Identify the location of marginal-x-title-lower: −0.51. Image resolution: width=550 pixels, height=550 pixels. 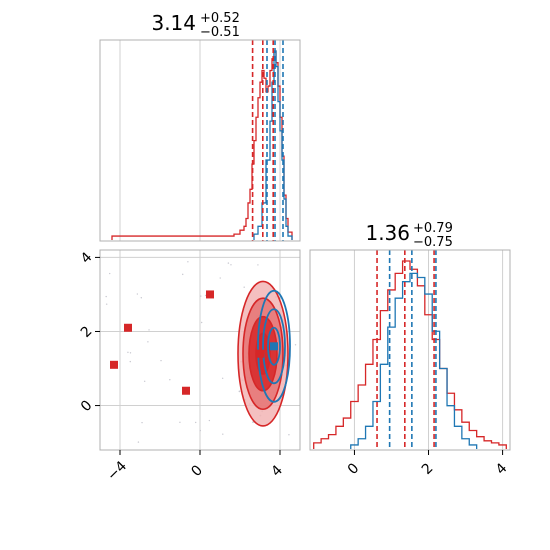
(220, 32).